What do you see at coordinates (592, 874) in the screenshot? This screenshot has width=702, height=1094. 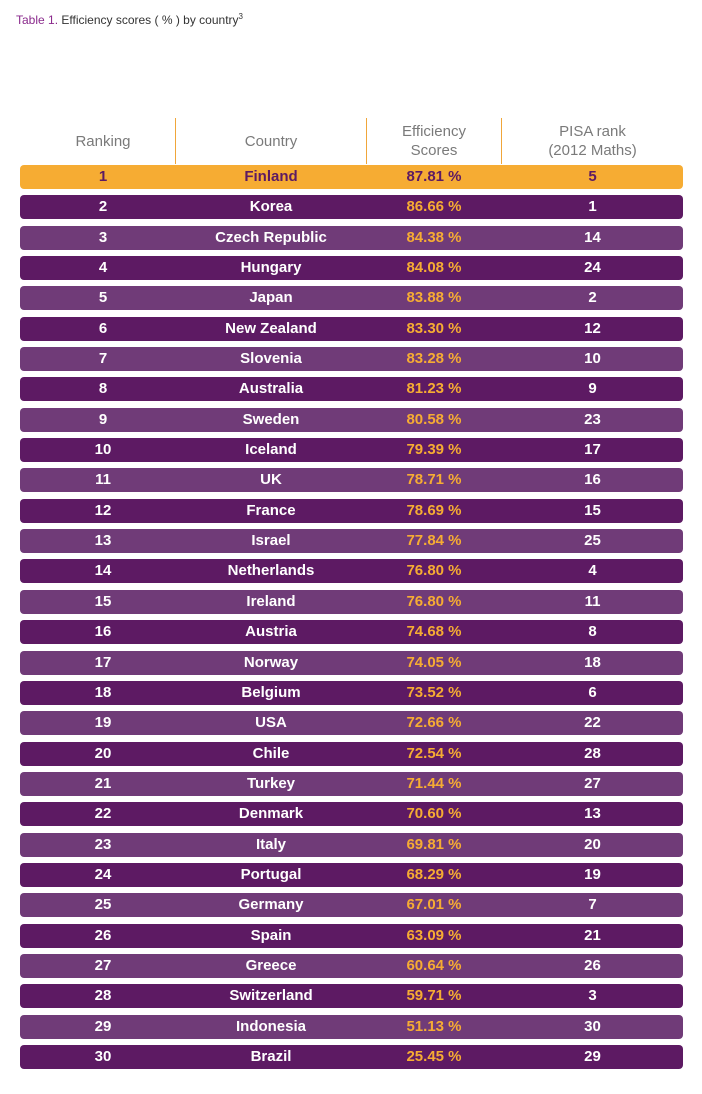 I see `pisa-rank-cell: 19` at bounding box center [592, 874].